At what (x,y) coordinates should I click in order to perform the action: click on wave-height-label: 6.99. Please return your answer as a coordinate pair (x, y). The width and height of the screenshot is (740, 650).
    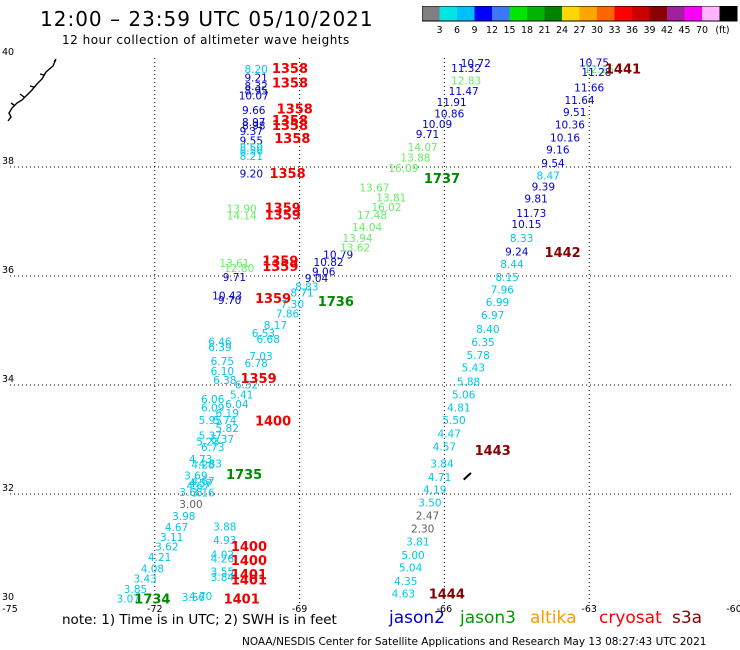
    Looking at the image, I should click on (497, 303).